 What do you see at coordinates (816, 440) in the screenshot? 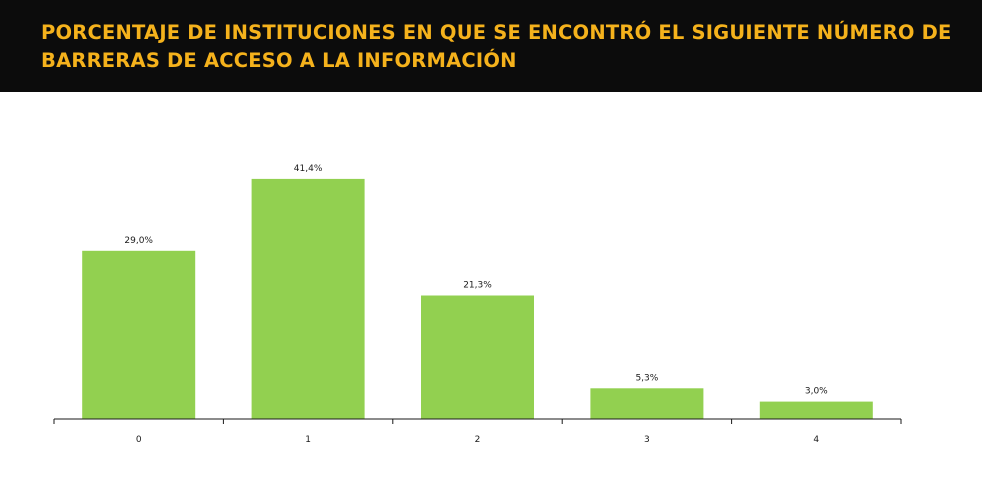
I see `x-tick-label-4: 4` at bounding box center [816, 440].